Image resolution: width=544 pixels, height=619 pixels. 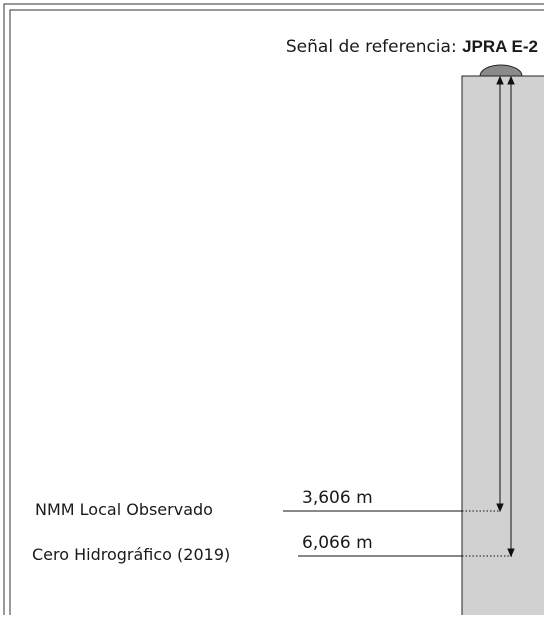 I want to click on title: Señal de referencia: JPRA E-2, so click(x=412, y=47).